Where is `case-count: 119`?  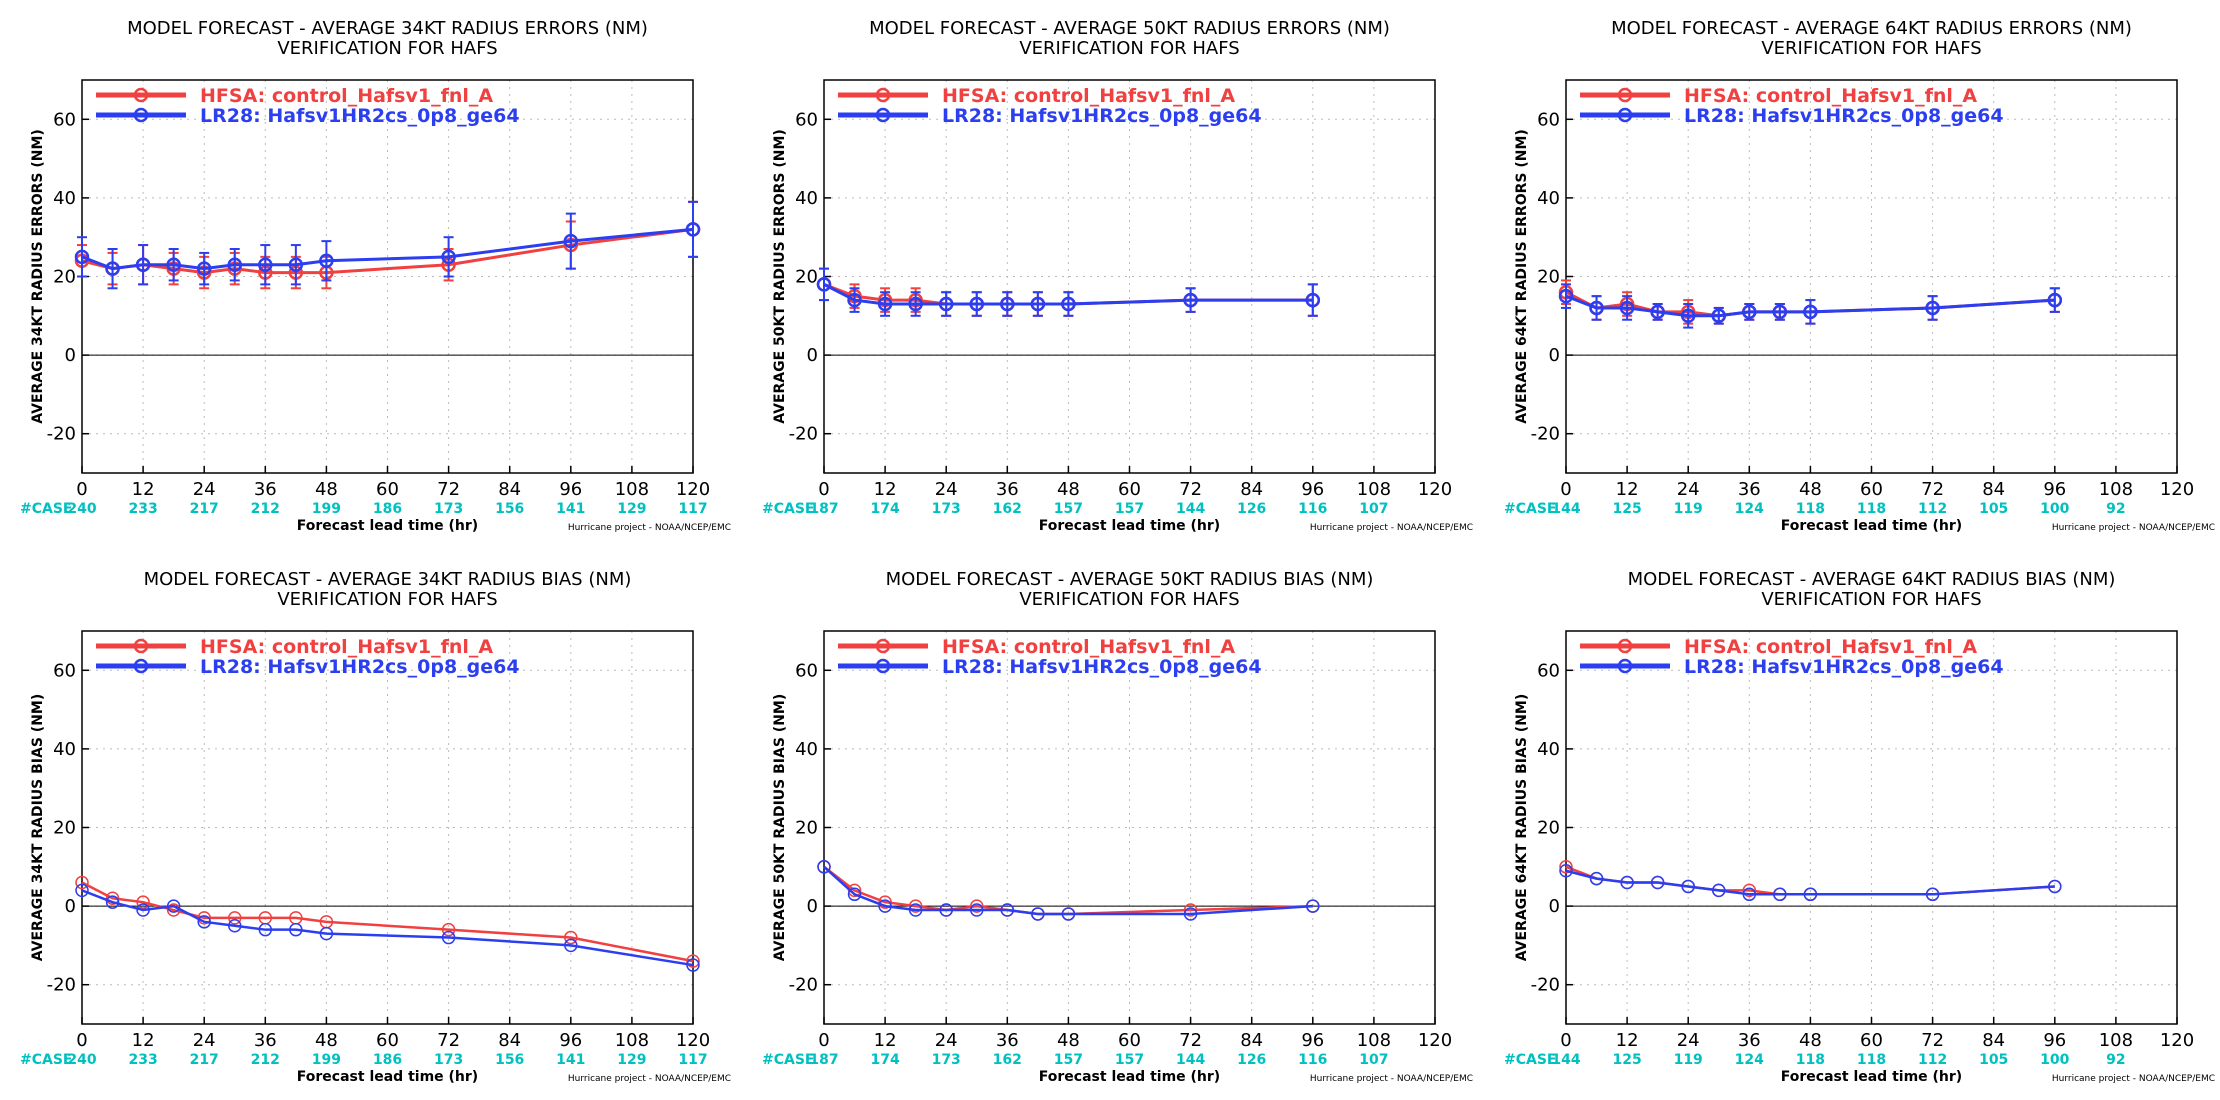
case-count: 119 is located at coordinates (1688, 509).